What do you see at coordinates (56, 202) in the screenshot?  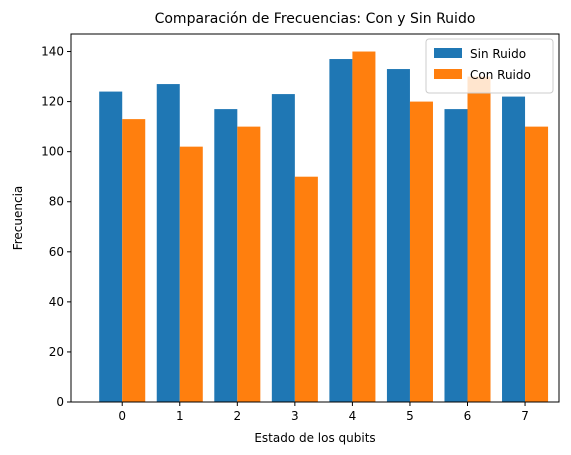 I see `y-tick-label-80: 80` at bounding box center [56, 202].